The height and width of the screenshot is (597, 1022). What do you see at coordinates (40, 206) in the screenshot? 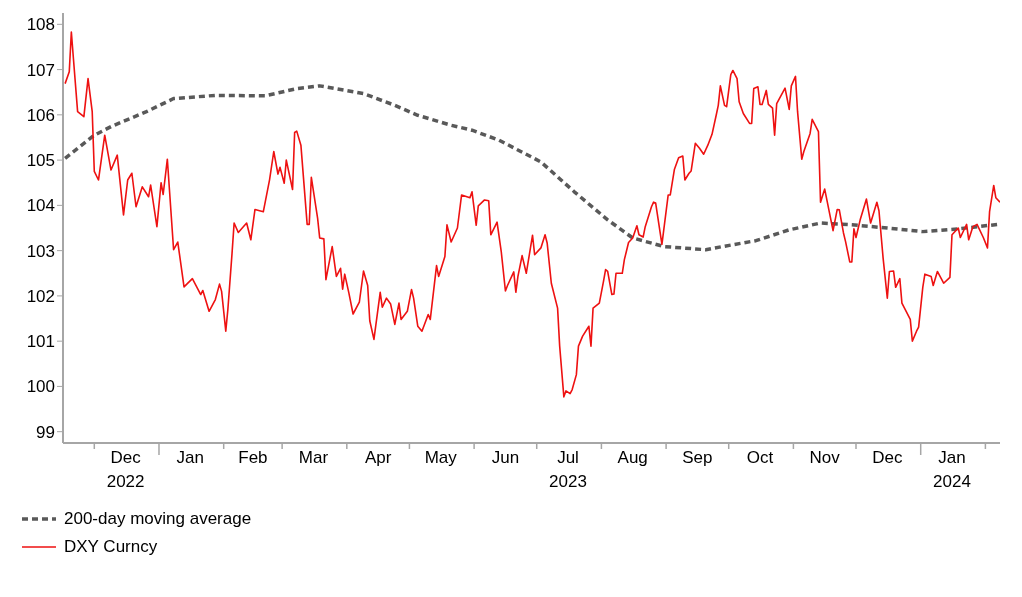
I see `y-tick-label: 104` at bounding box center [40, 206].